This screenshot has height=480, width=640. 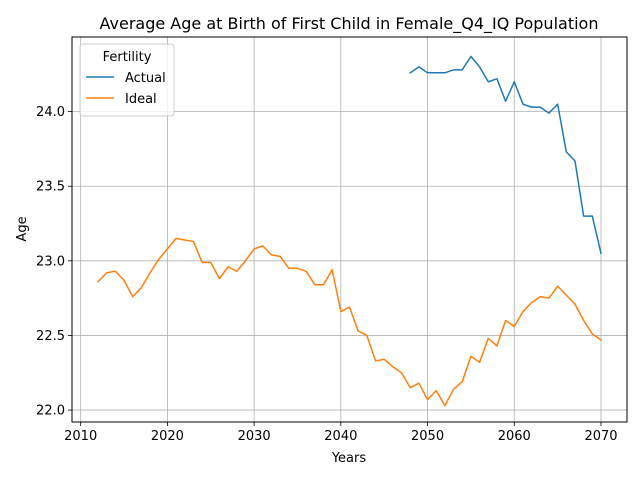 I want to click on x-tick-label: 2020, so click(x=167, y=436).